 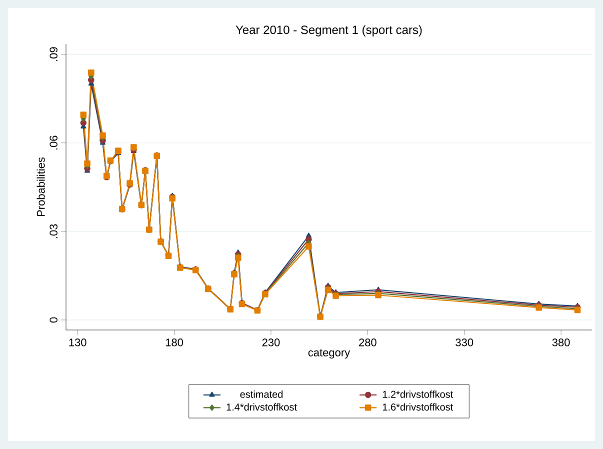 What do you see at coordinates (175, 342) in the screenshot?
I see `x-tick-label: 180` at bounding box center [175, 342].